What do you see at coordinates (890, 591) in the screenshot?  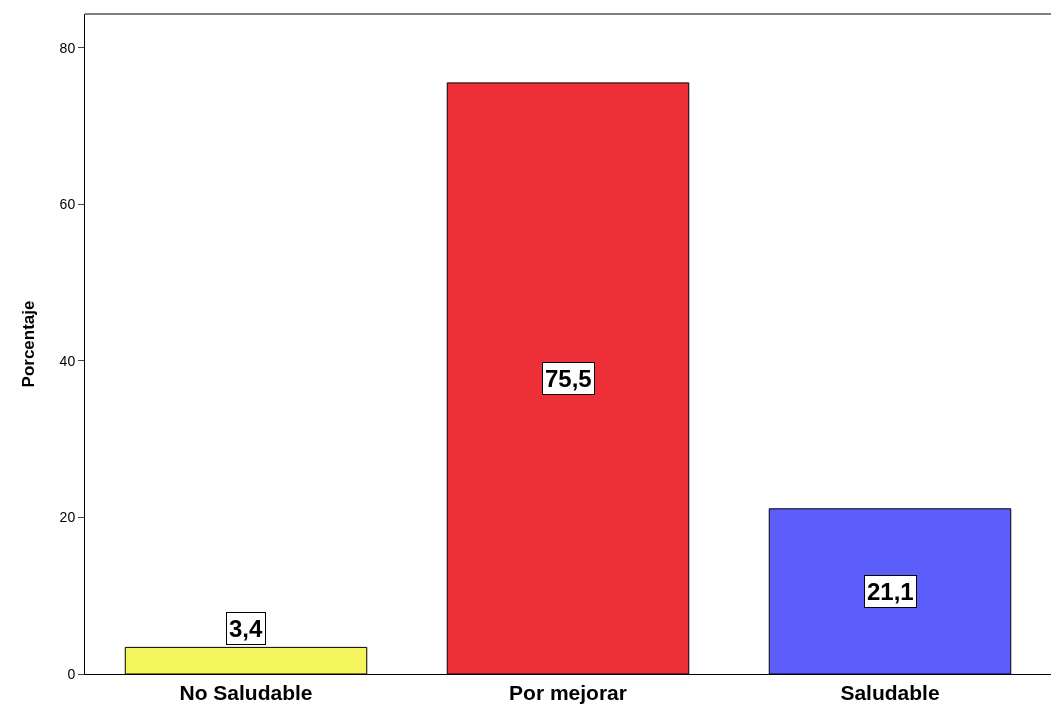 I see `data-label: 21,1` at bounding box center [890, 591].